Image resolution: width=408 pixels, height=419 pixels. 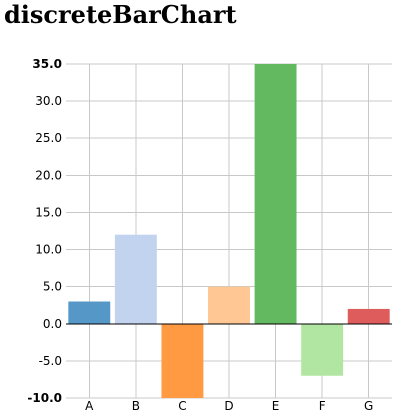 What do you see at coordinates (48, 138) in the screenshot?
I see `y-tick-label: 25.0` at bounding box center [48, 138].